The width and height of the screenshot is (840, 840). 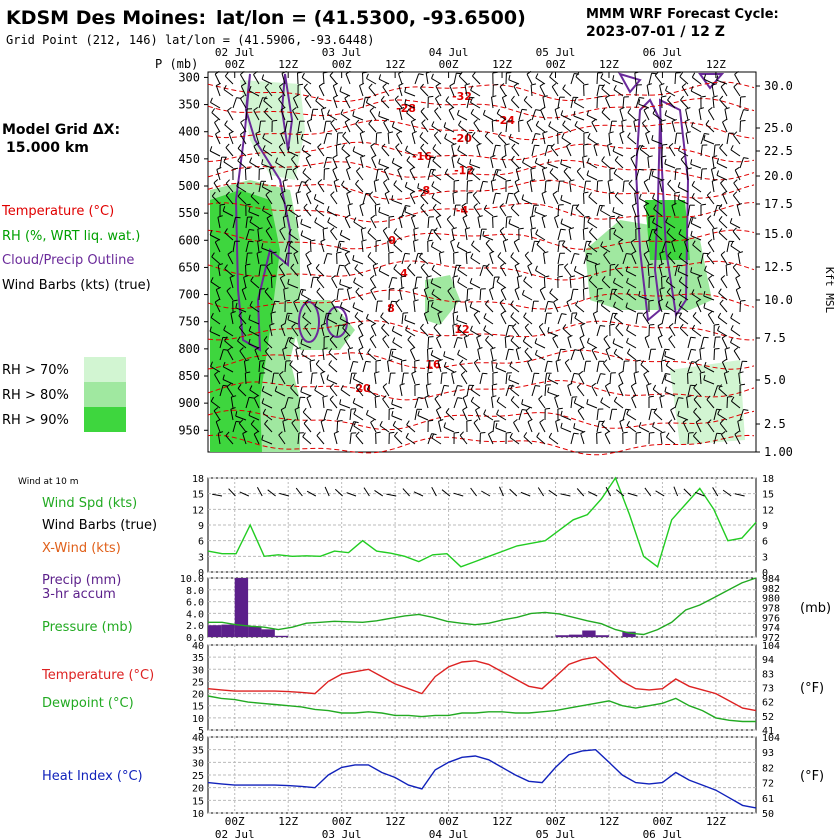 What do you see at coordinates (620, 493) in the screenshot?
I see `wind-barb-10m-shaft` at bounding box center [620, 493].